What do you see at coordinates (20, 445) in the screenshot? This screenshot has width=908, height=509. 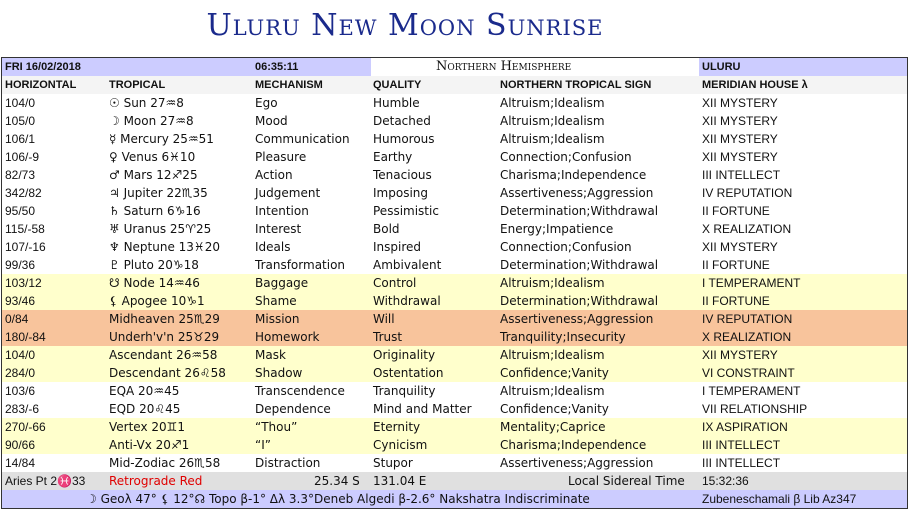 I see `cell-horizontal: 90/66` at bounding box center [20, 445].